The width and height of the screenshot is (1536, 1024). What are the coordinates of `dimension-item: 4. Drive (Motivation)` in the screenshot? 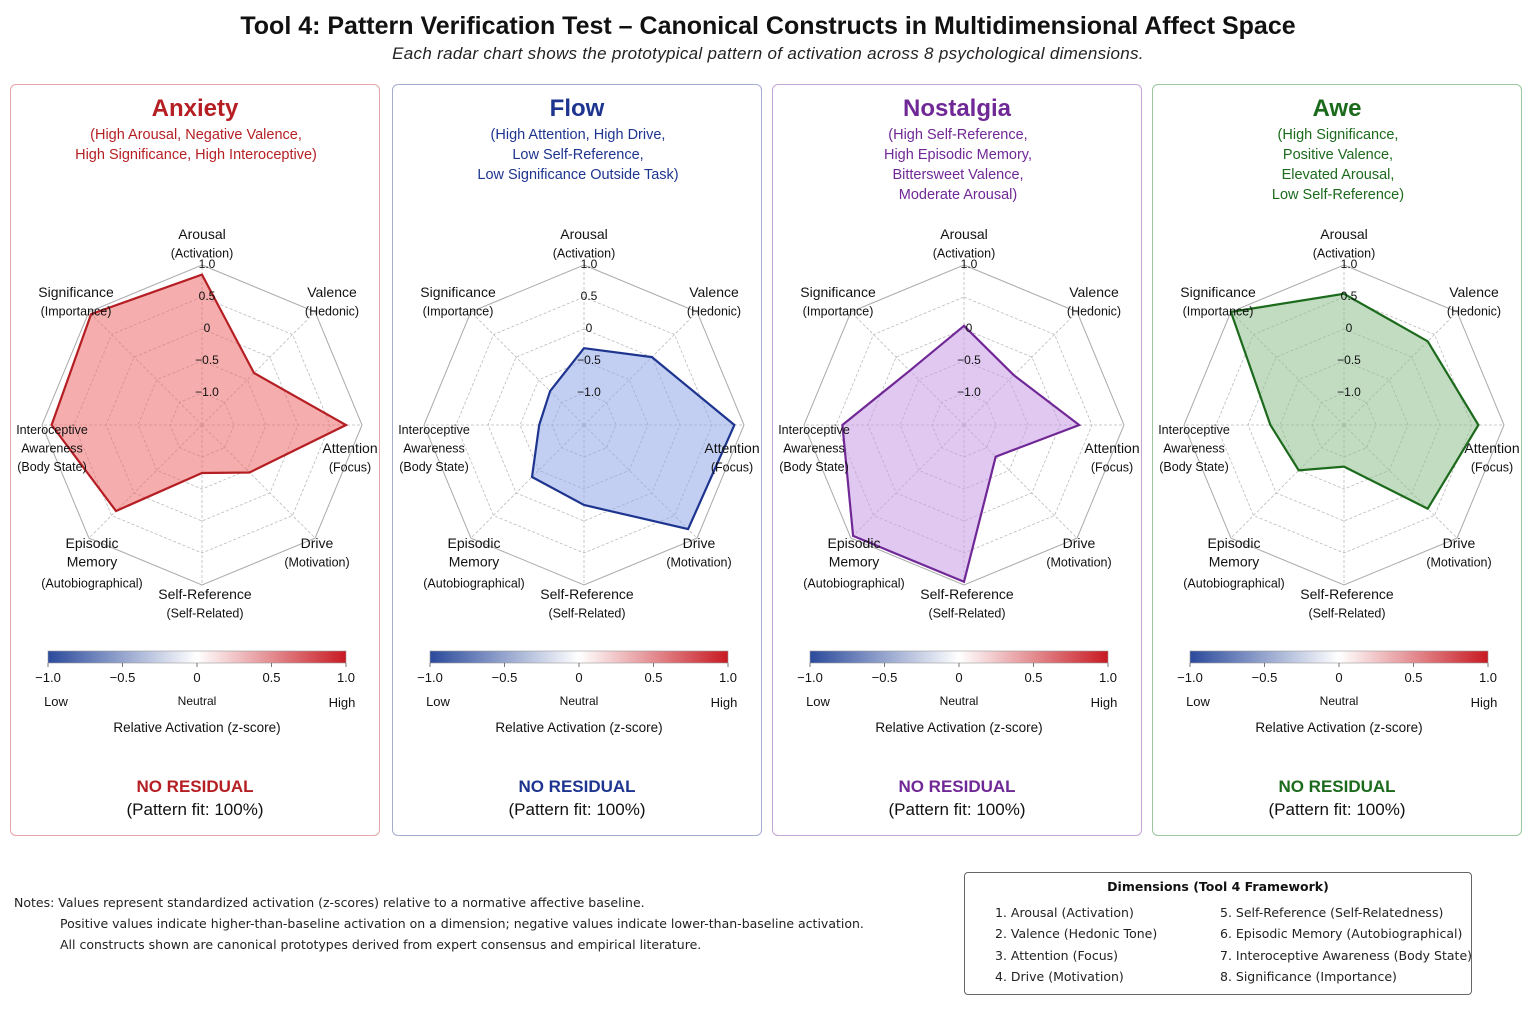 It's located at (1059, 976).